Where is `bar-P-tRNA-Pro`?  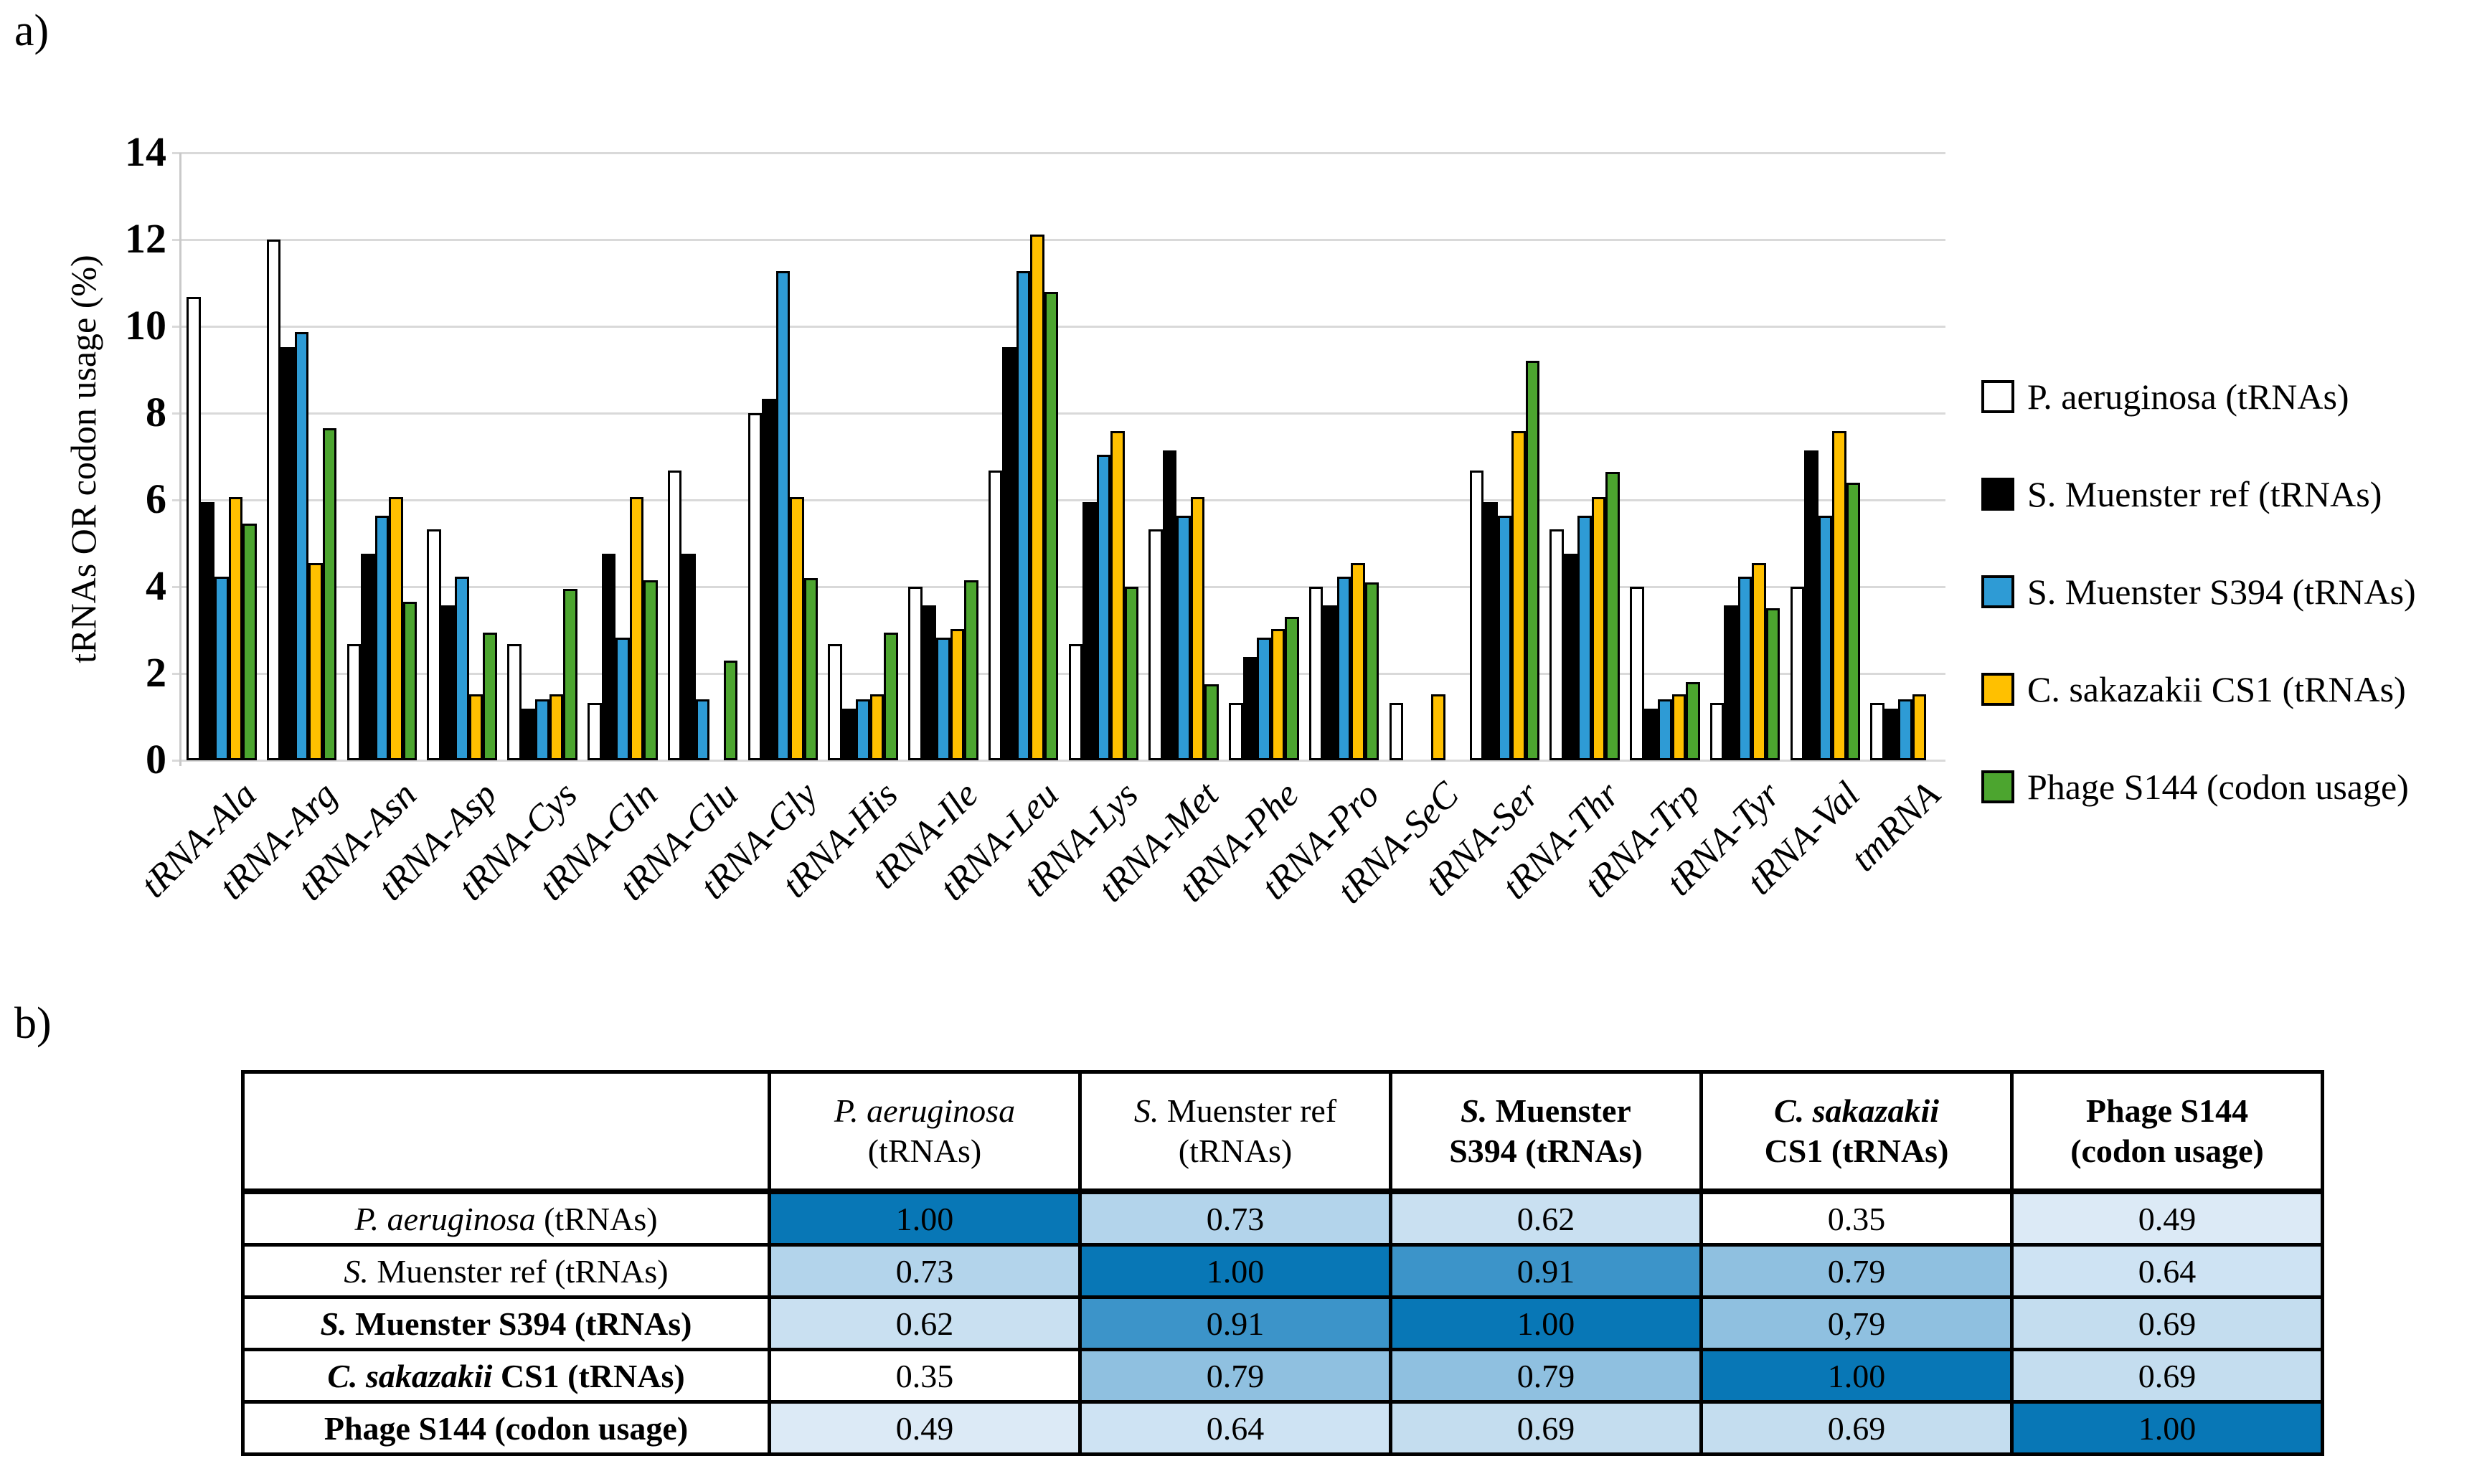 bar-P-tRNA-Pro is located at coordinates (1316, 673).